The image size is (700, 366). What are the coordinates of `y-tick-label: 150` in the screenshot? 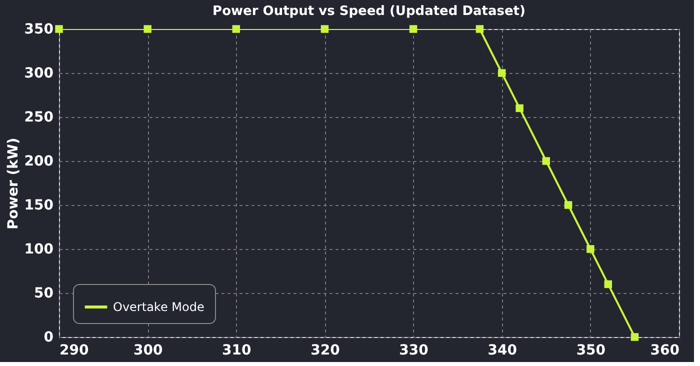 It's located at (39, 206).